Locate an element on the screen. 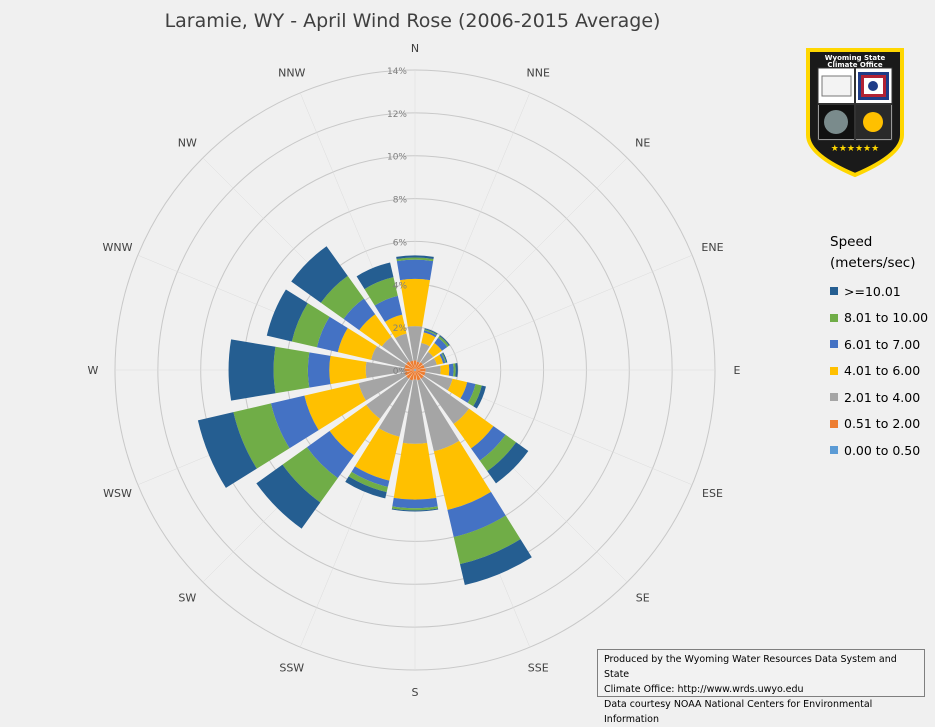 The image size is (935, 727). legend-item: 6.01 to 7.00 is located at coordinates (882, 344).